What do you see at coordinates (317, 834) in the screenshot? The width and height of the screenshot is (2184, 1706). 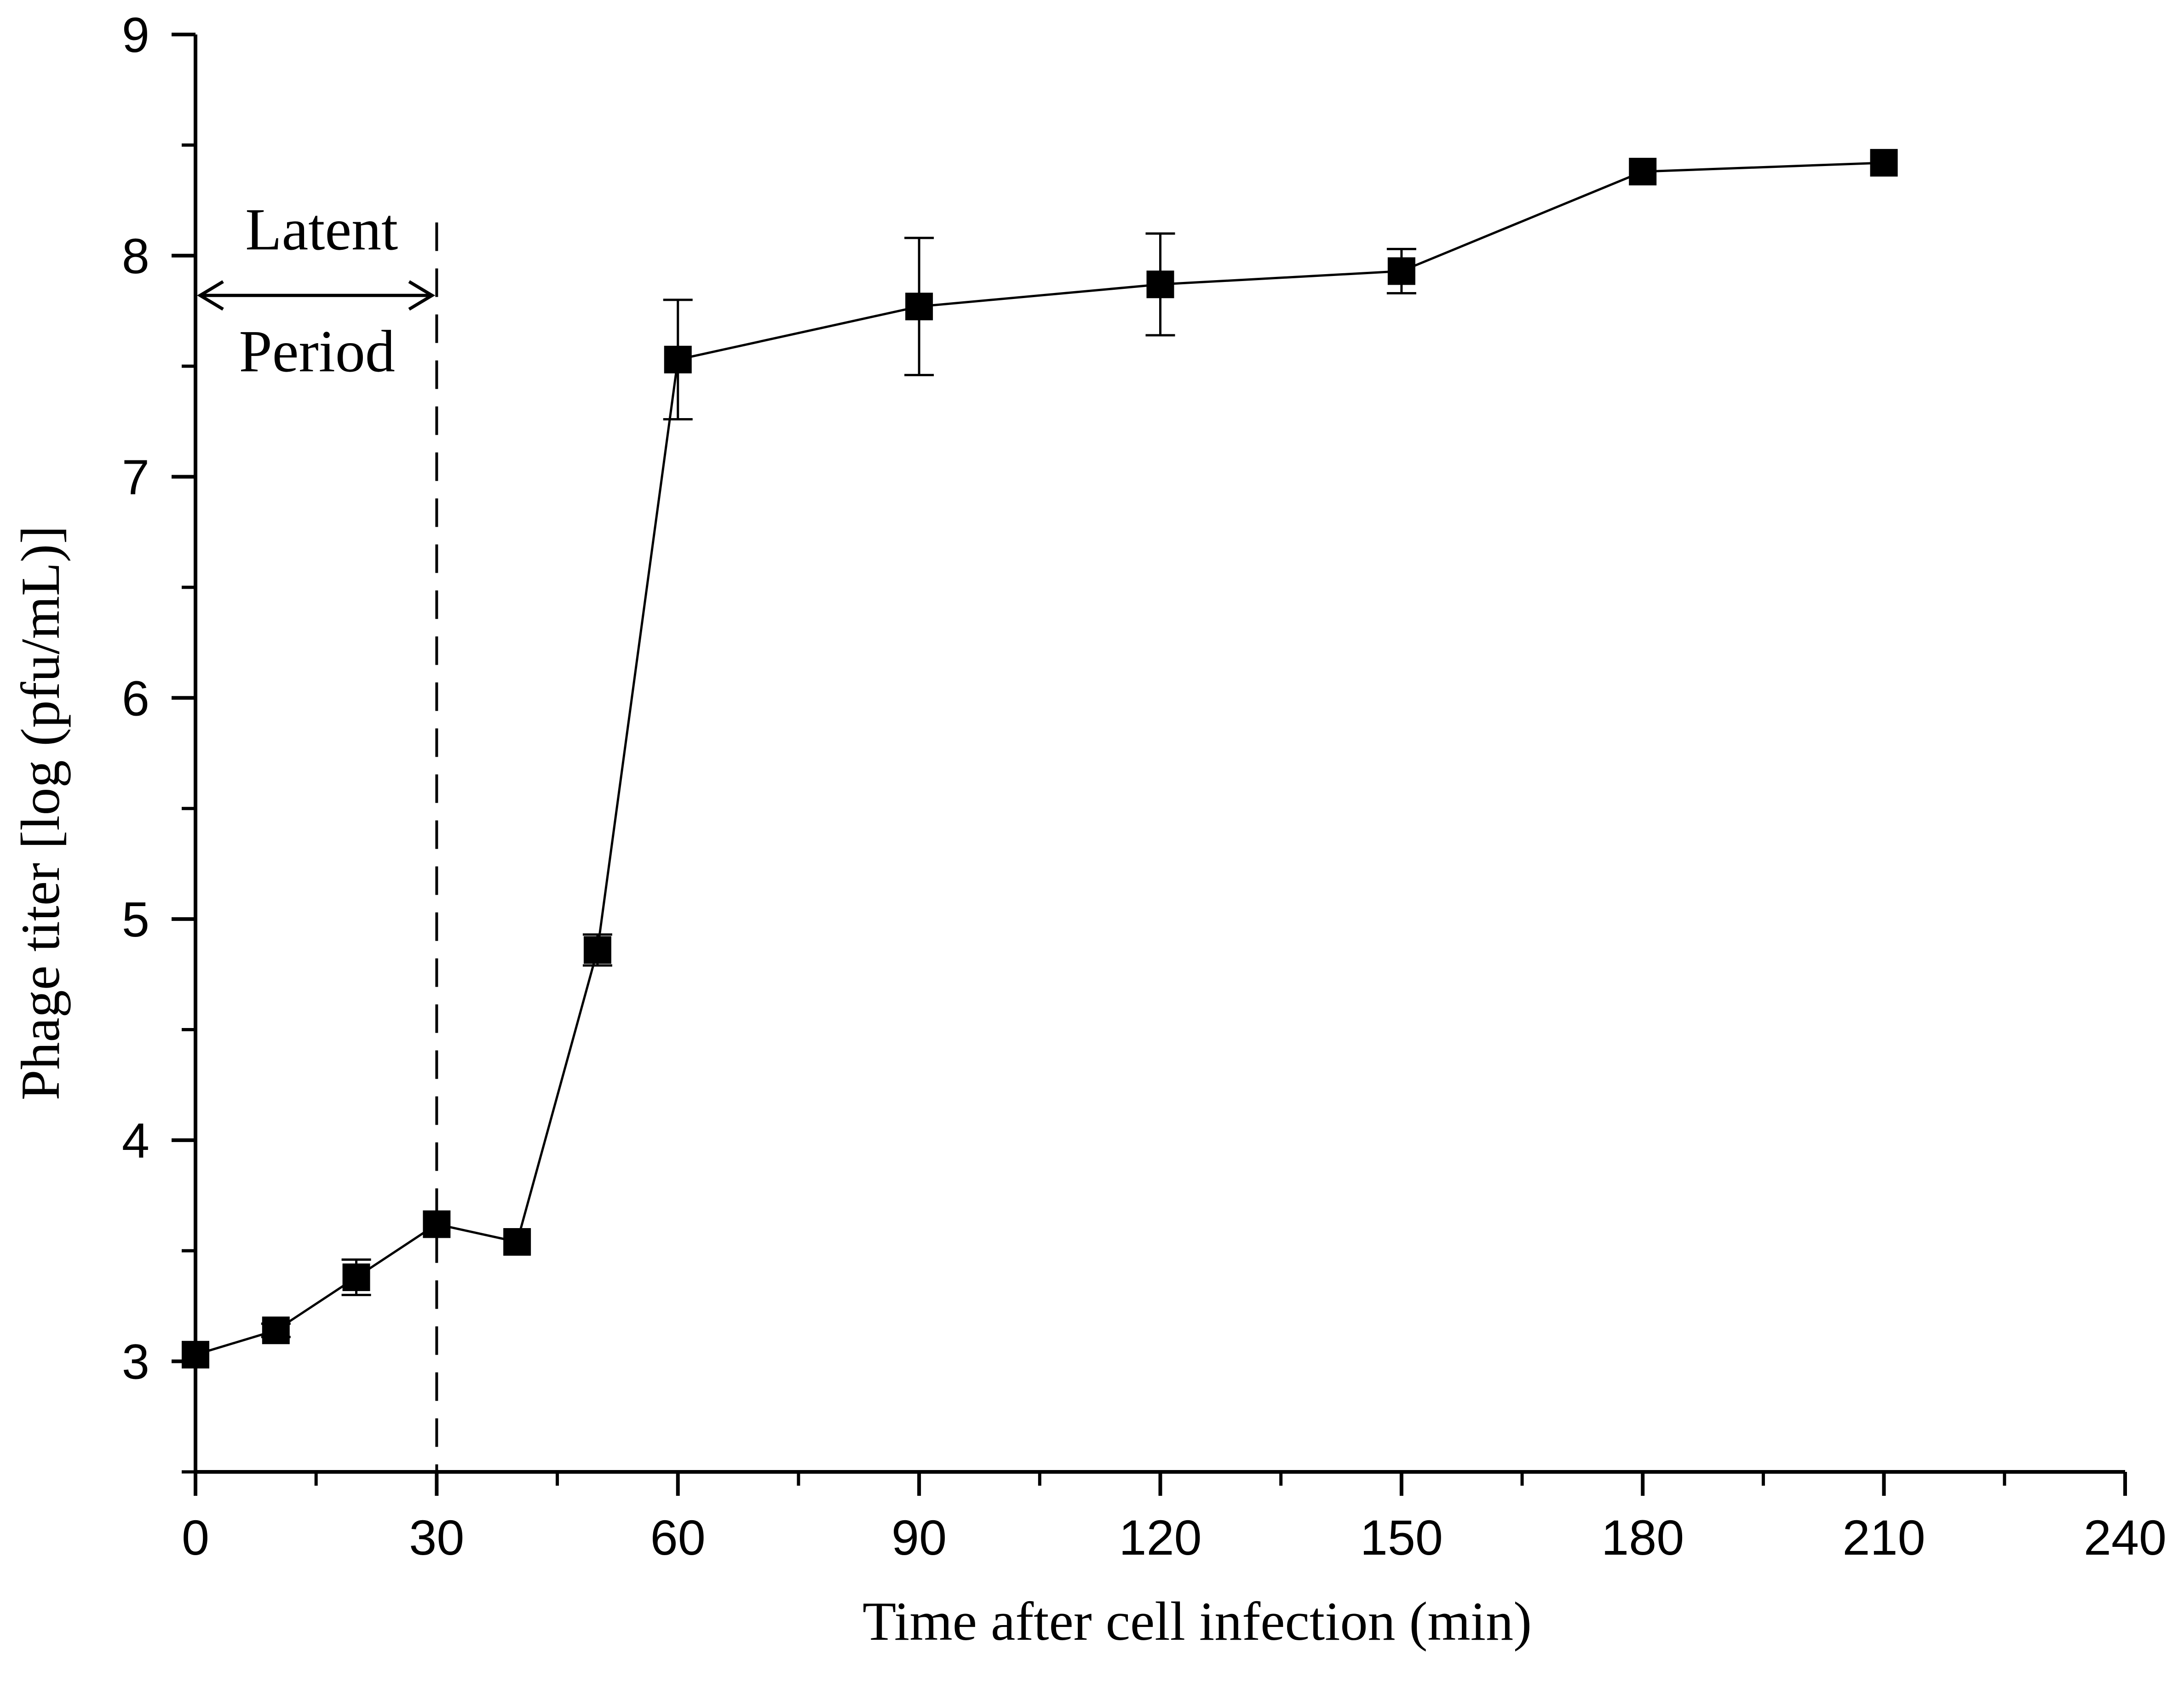 I see `latent-period-annotation: Latent Period` at bounding box center [317, 834].